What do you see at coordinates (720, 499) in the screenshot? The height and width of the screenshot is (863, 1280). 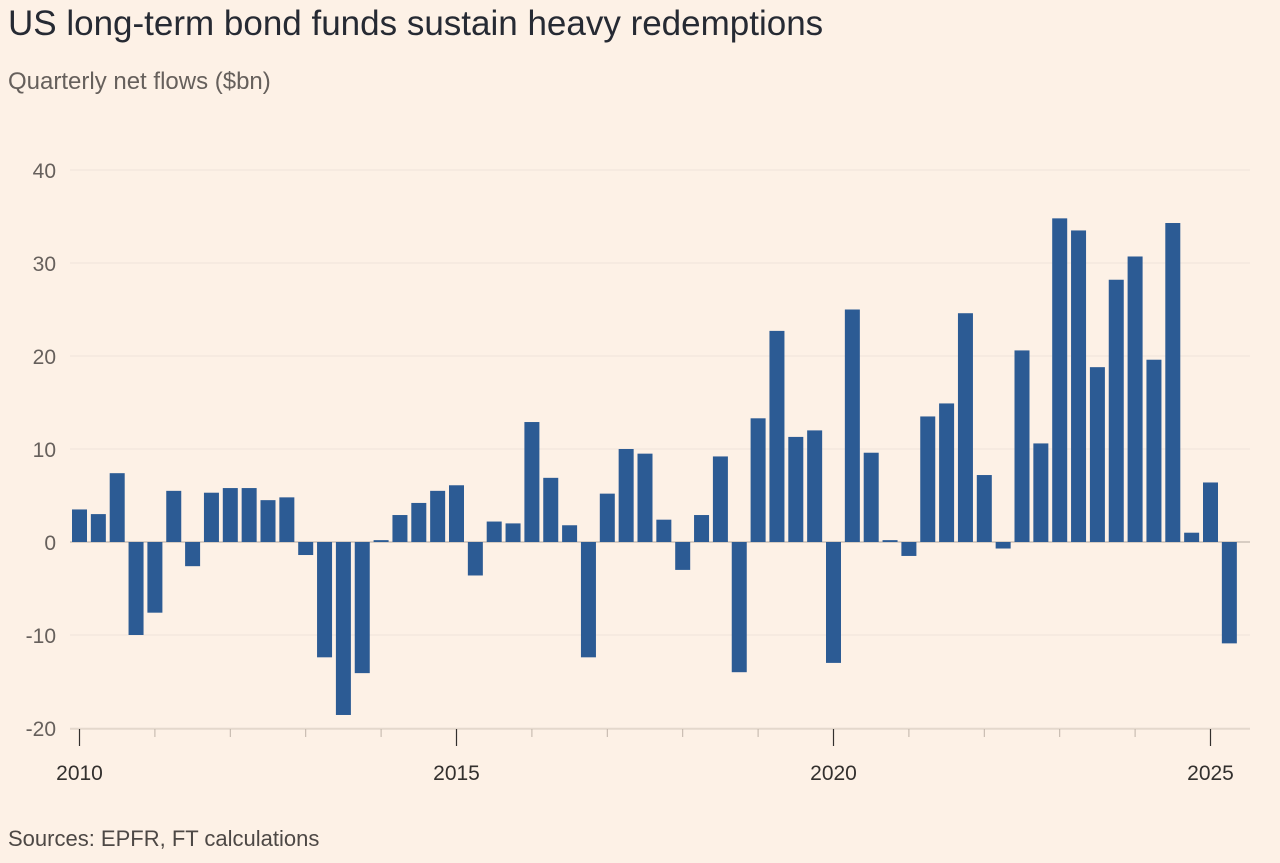 I see `bar: 2018 Q3: 9.2` at bounding box center [720, 499].